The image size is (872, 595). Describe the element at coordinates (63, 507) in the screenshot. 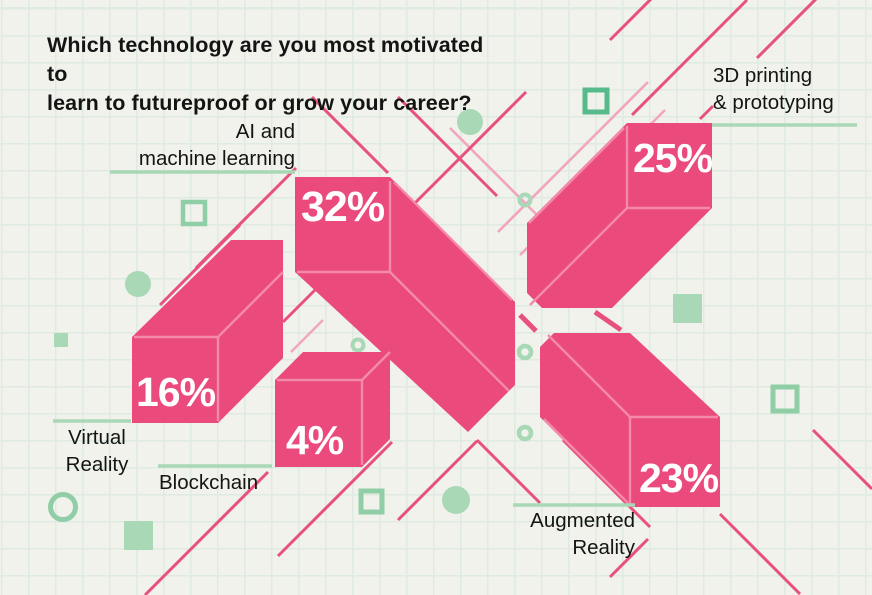

I see `green-ring-icon` at that location.